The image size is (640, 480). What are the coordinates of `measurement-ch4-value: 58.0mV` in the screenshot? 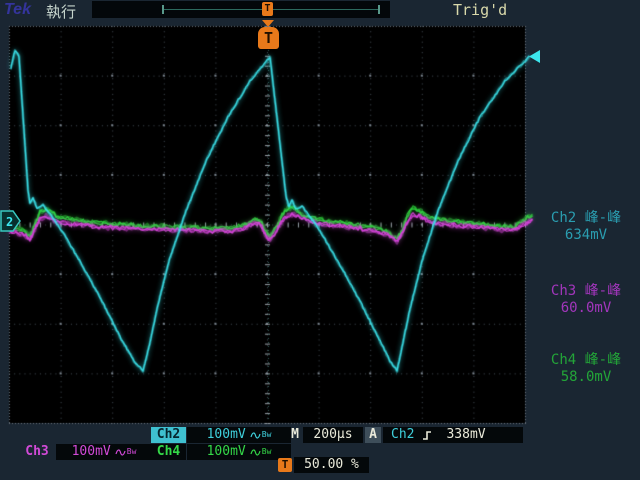 It's located at (586, 377).